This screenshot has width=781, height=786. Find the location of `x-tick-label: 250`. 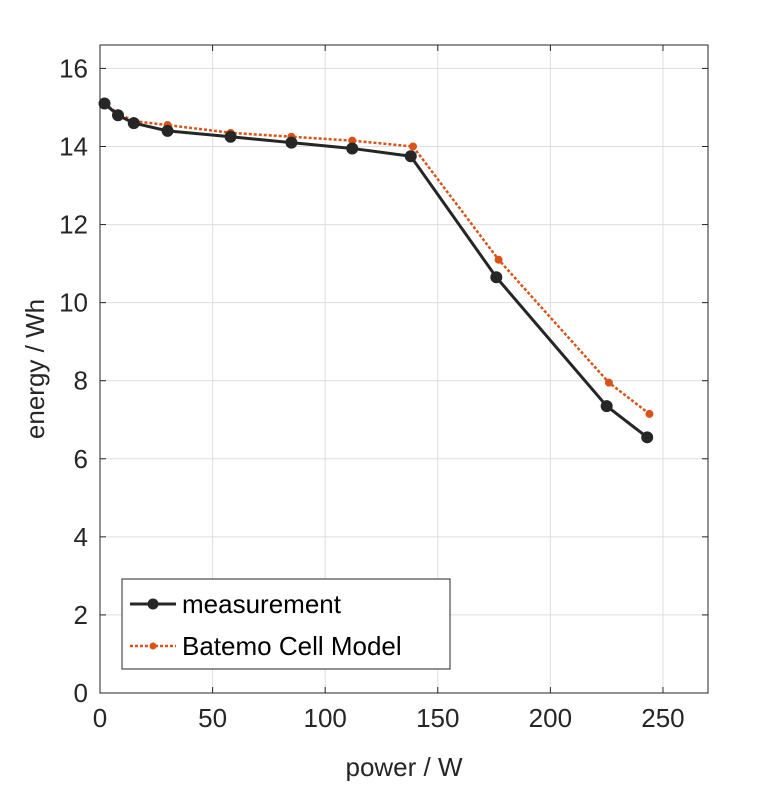

x-tick-label: 250 is located at coordinates (662, 718).